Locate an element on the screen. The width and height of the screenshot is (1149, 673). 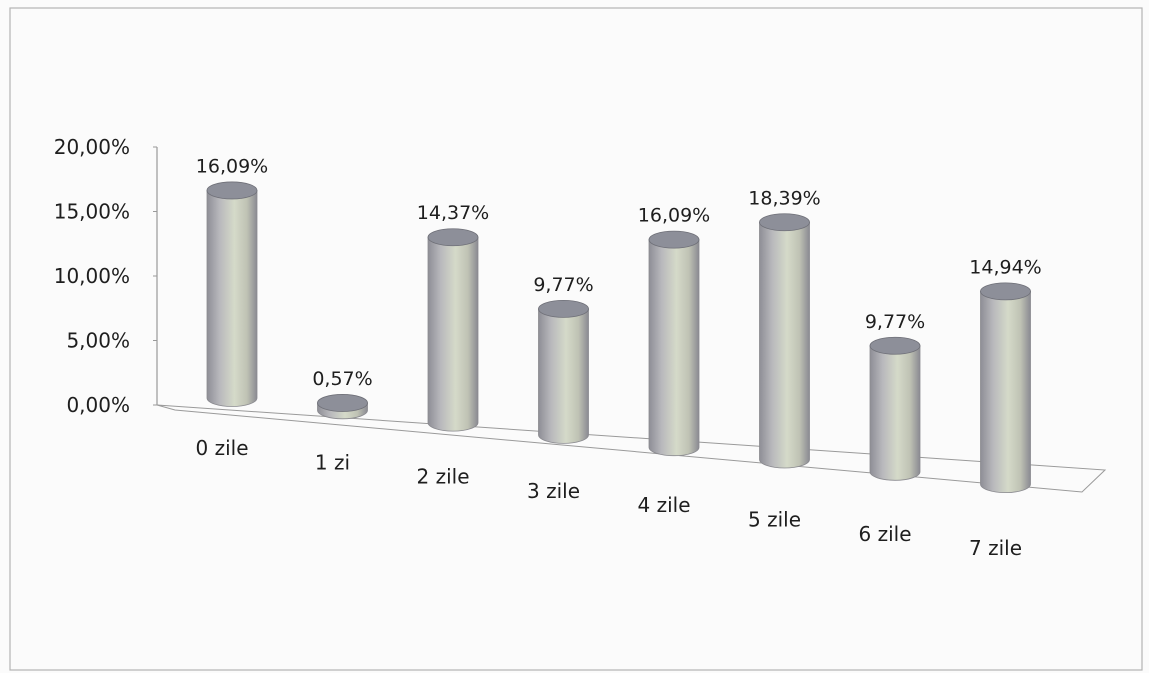
category-label: 4 zile is located at coordinates (664, 505).